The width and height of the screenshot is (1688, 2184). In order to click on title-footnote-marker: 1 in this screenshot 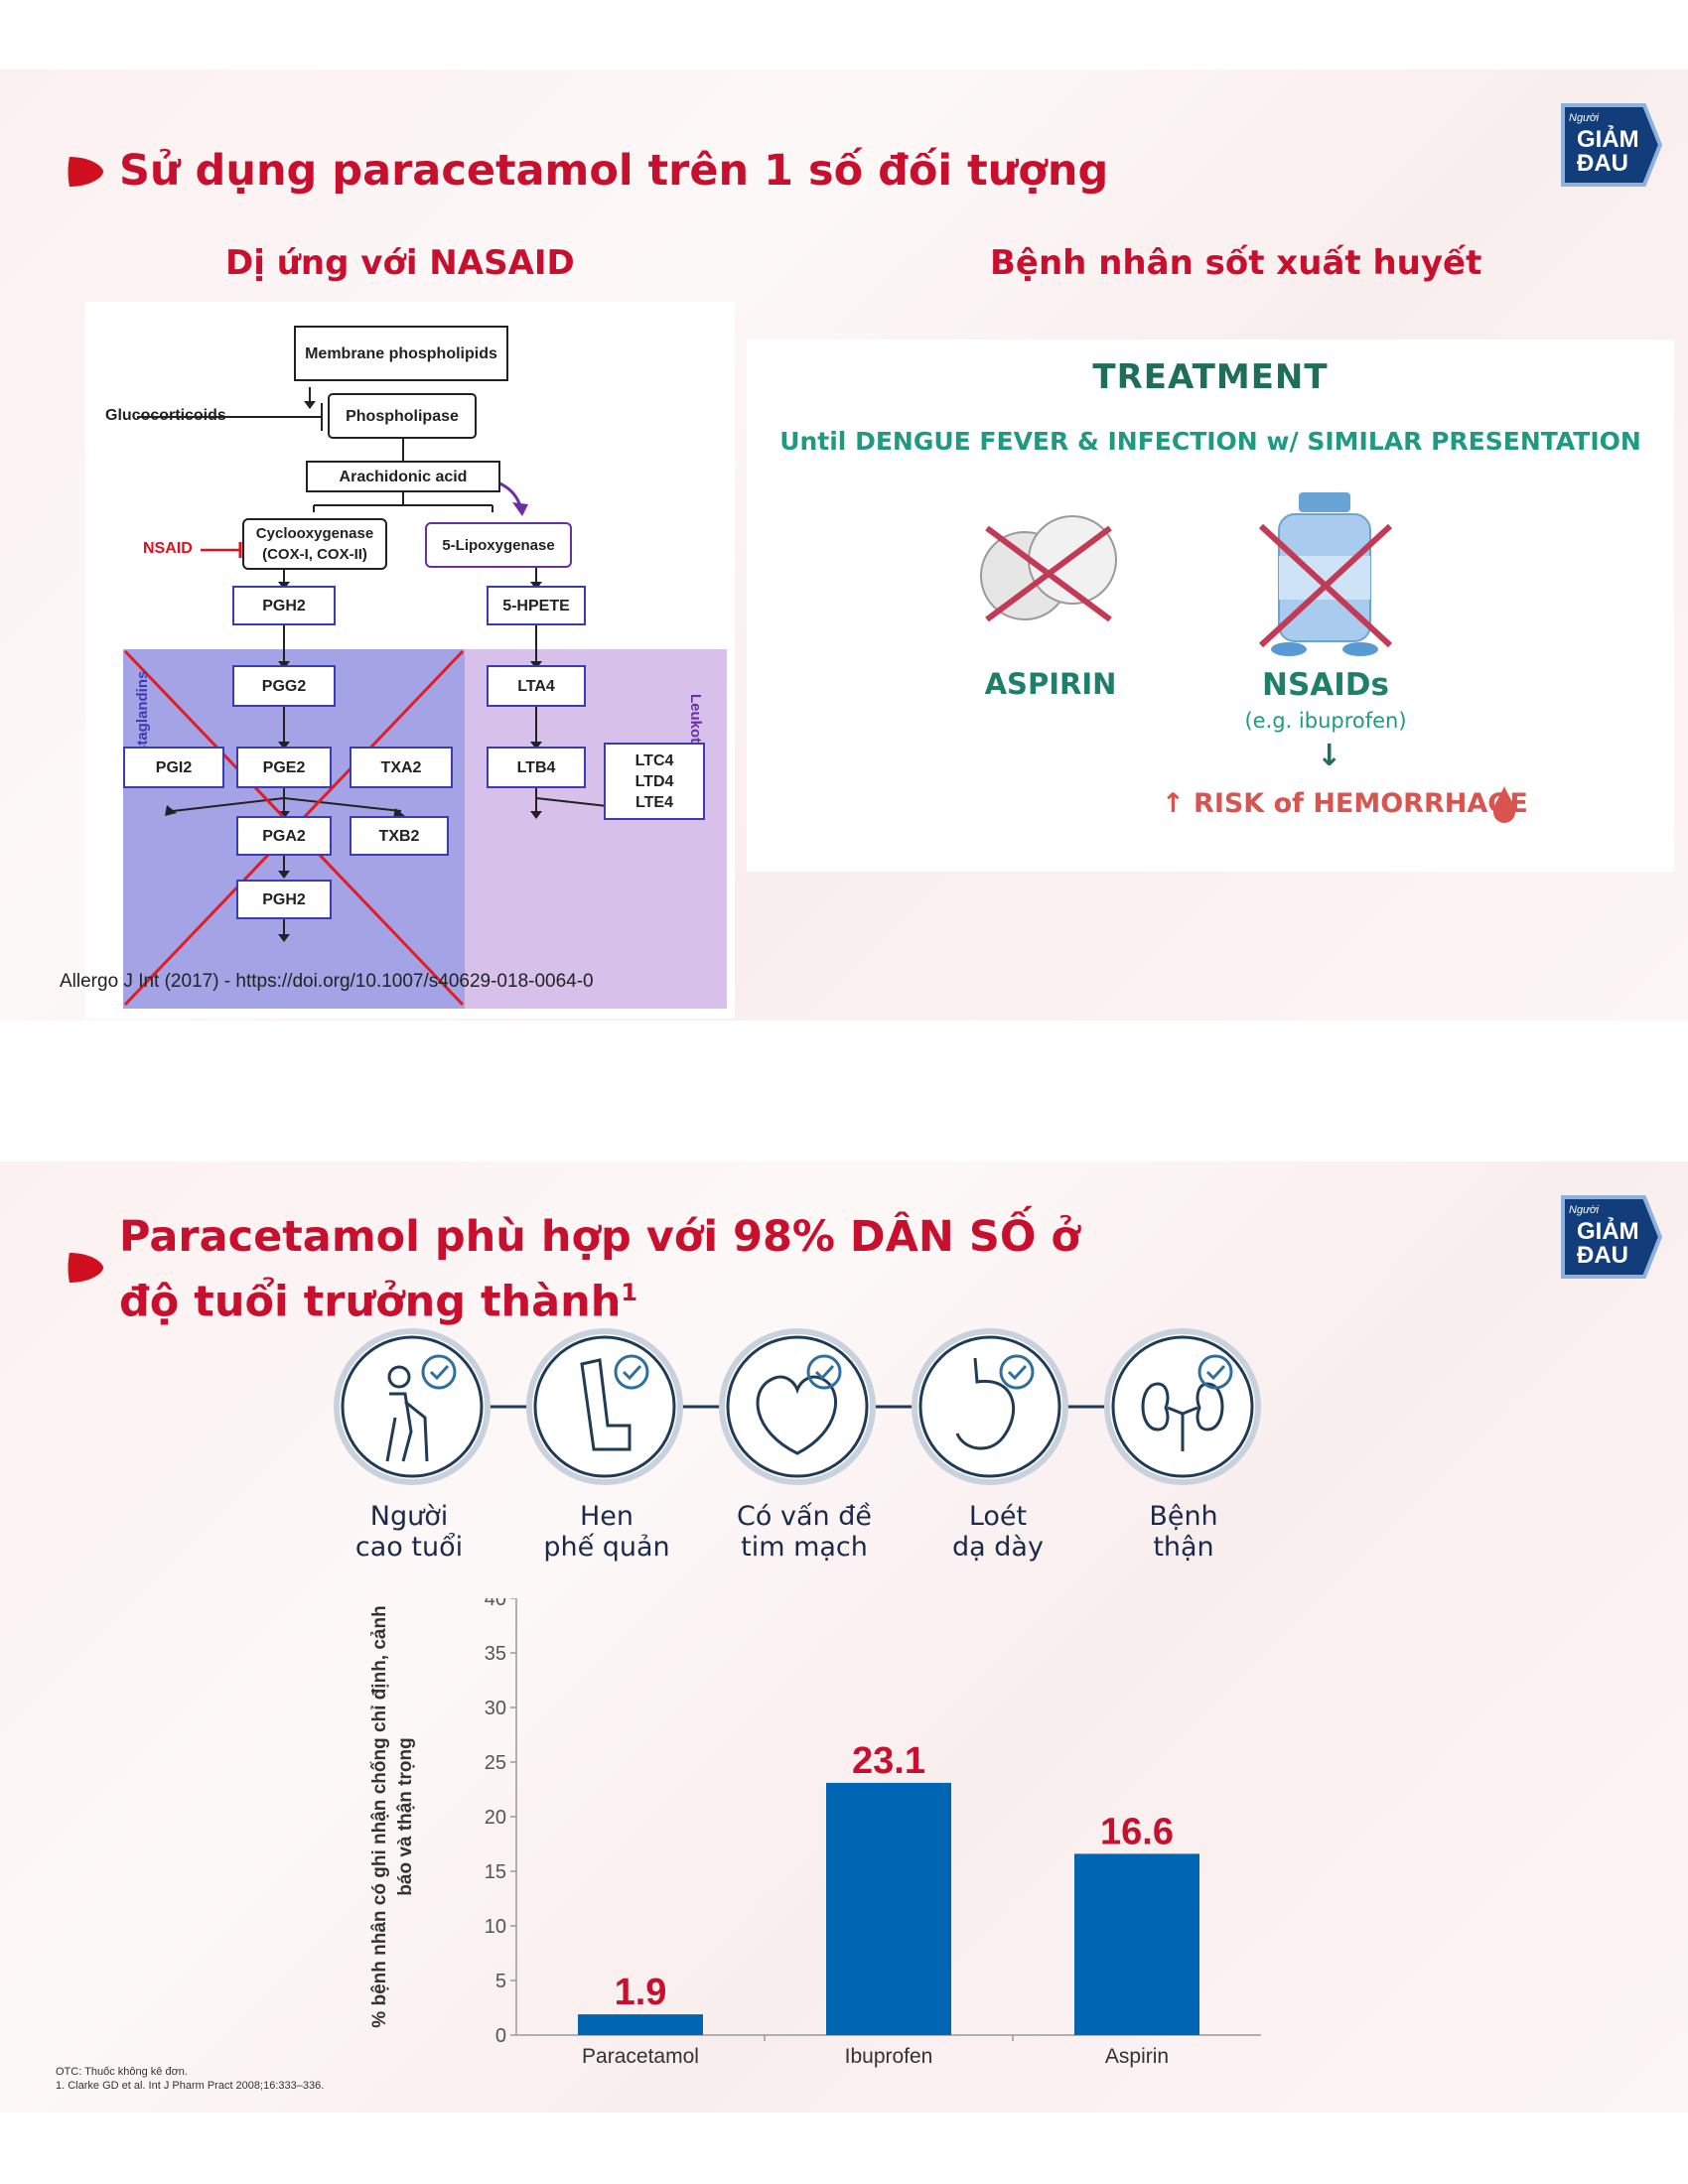, I will do `click(629, 1292)`.